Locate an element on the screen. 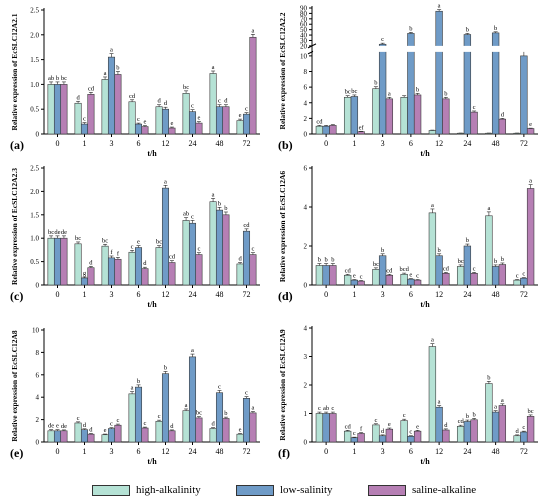 This screenshot has width=550, height=503. y-tick-label: 50 is located at coordinates (304, 30).